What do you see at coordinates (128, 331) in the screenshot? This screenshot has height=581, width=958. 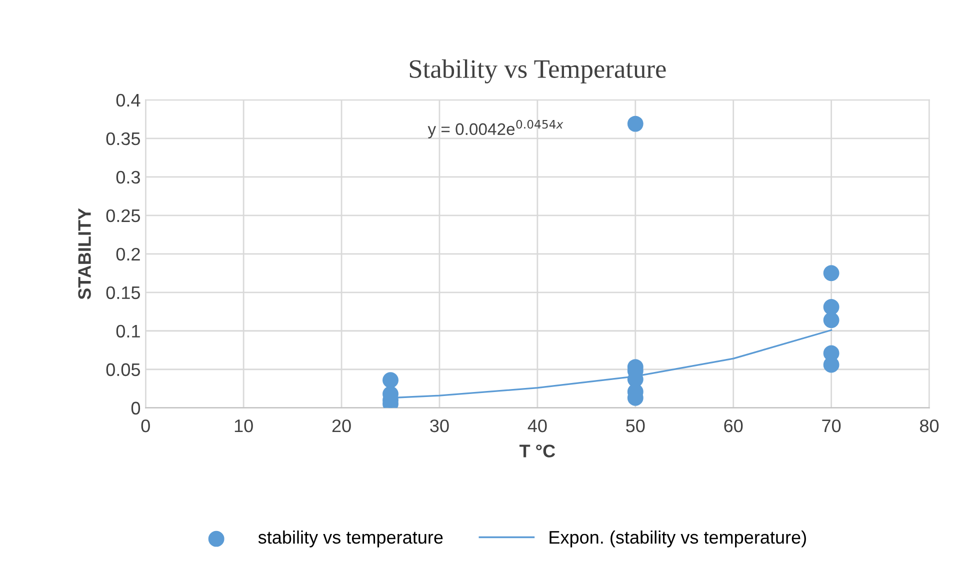 I see `y-tick-label: 0.1` at bounding box center [128, 331].